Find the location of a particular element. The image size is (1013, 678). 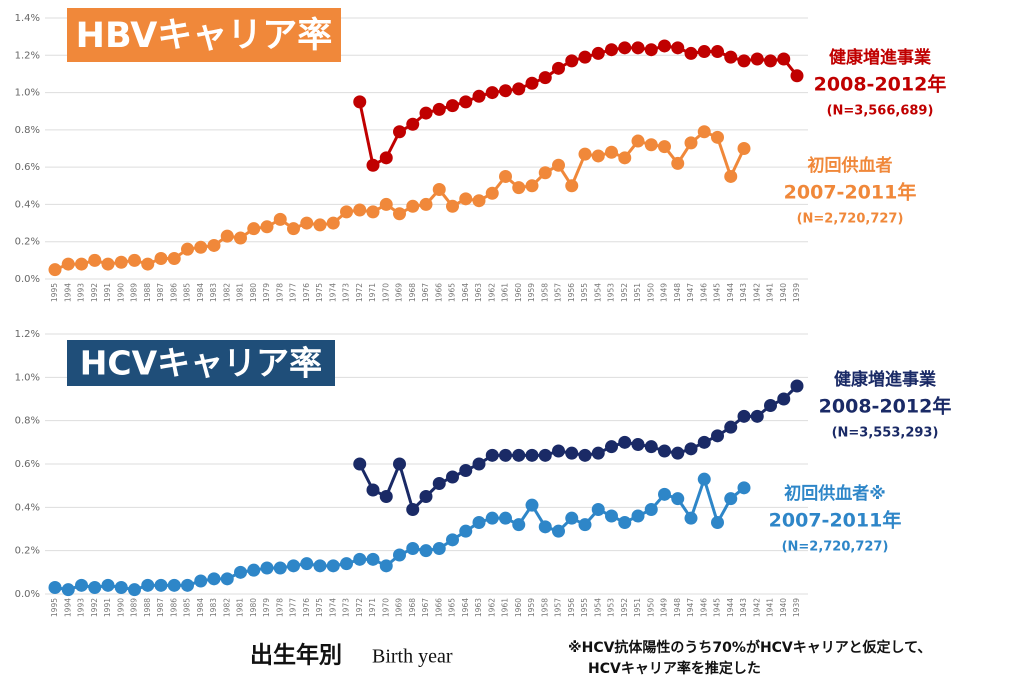

x-tick-label: 1949 is located at coordinates (664, 607).